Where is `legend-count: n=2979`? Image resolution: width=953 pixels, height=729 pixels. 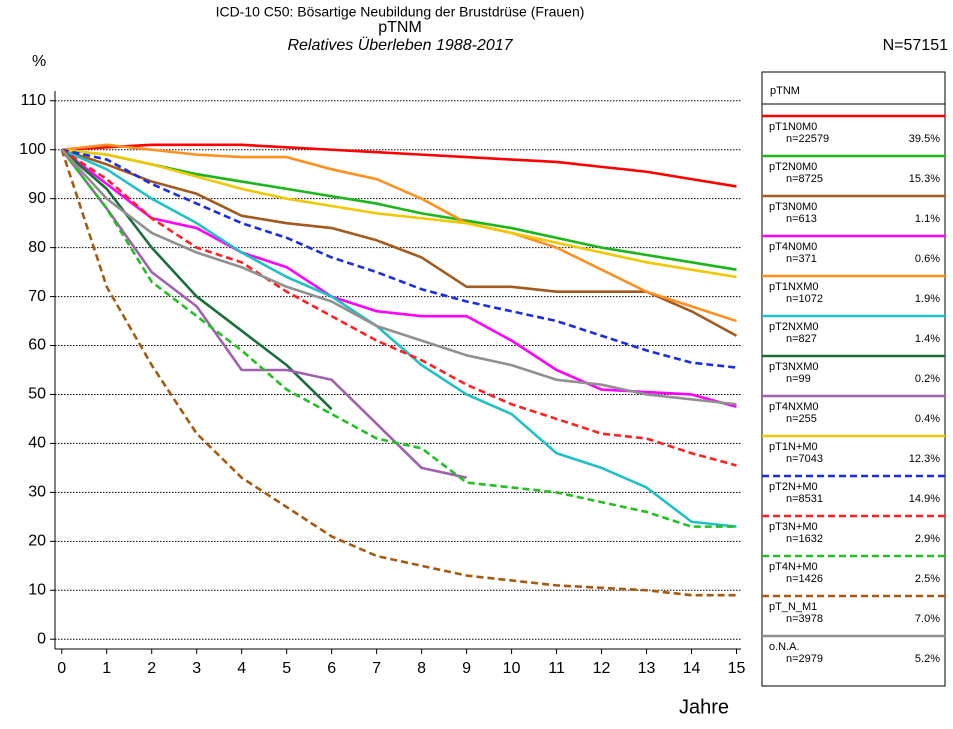
legend-count: n=2979 is located at coordinates (804, 659).